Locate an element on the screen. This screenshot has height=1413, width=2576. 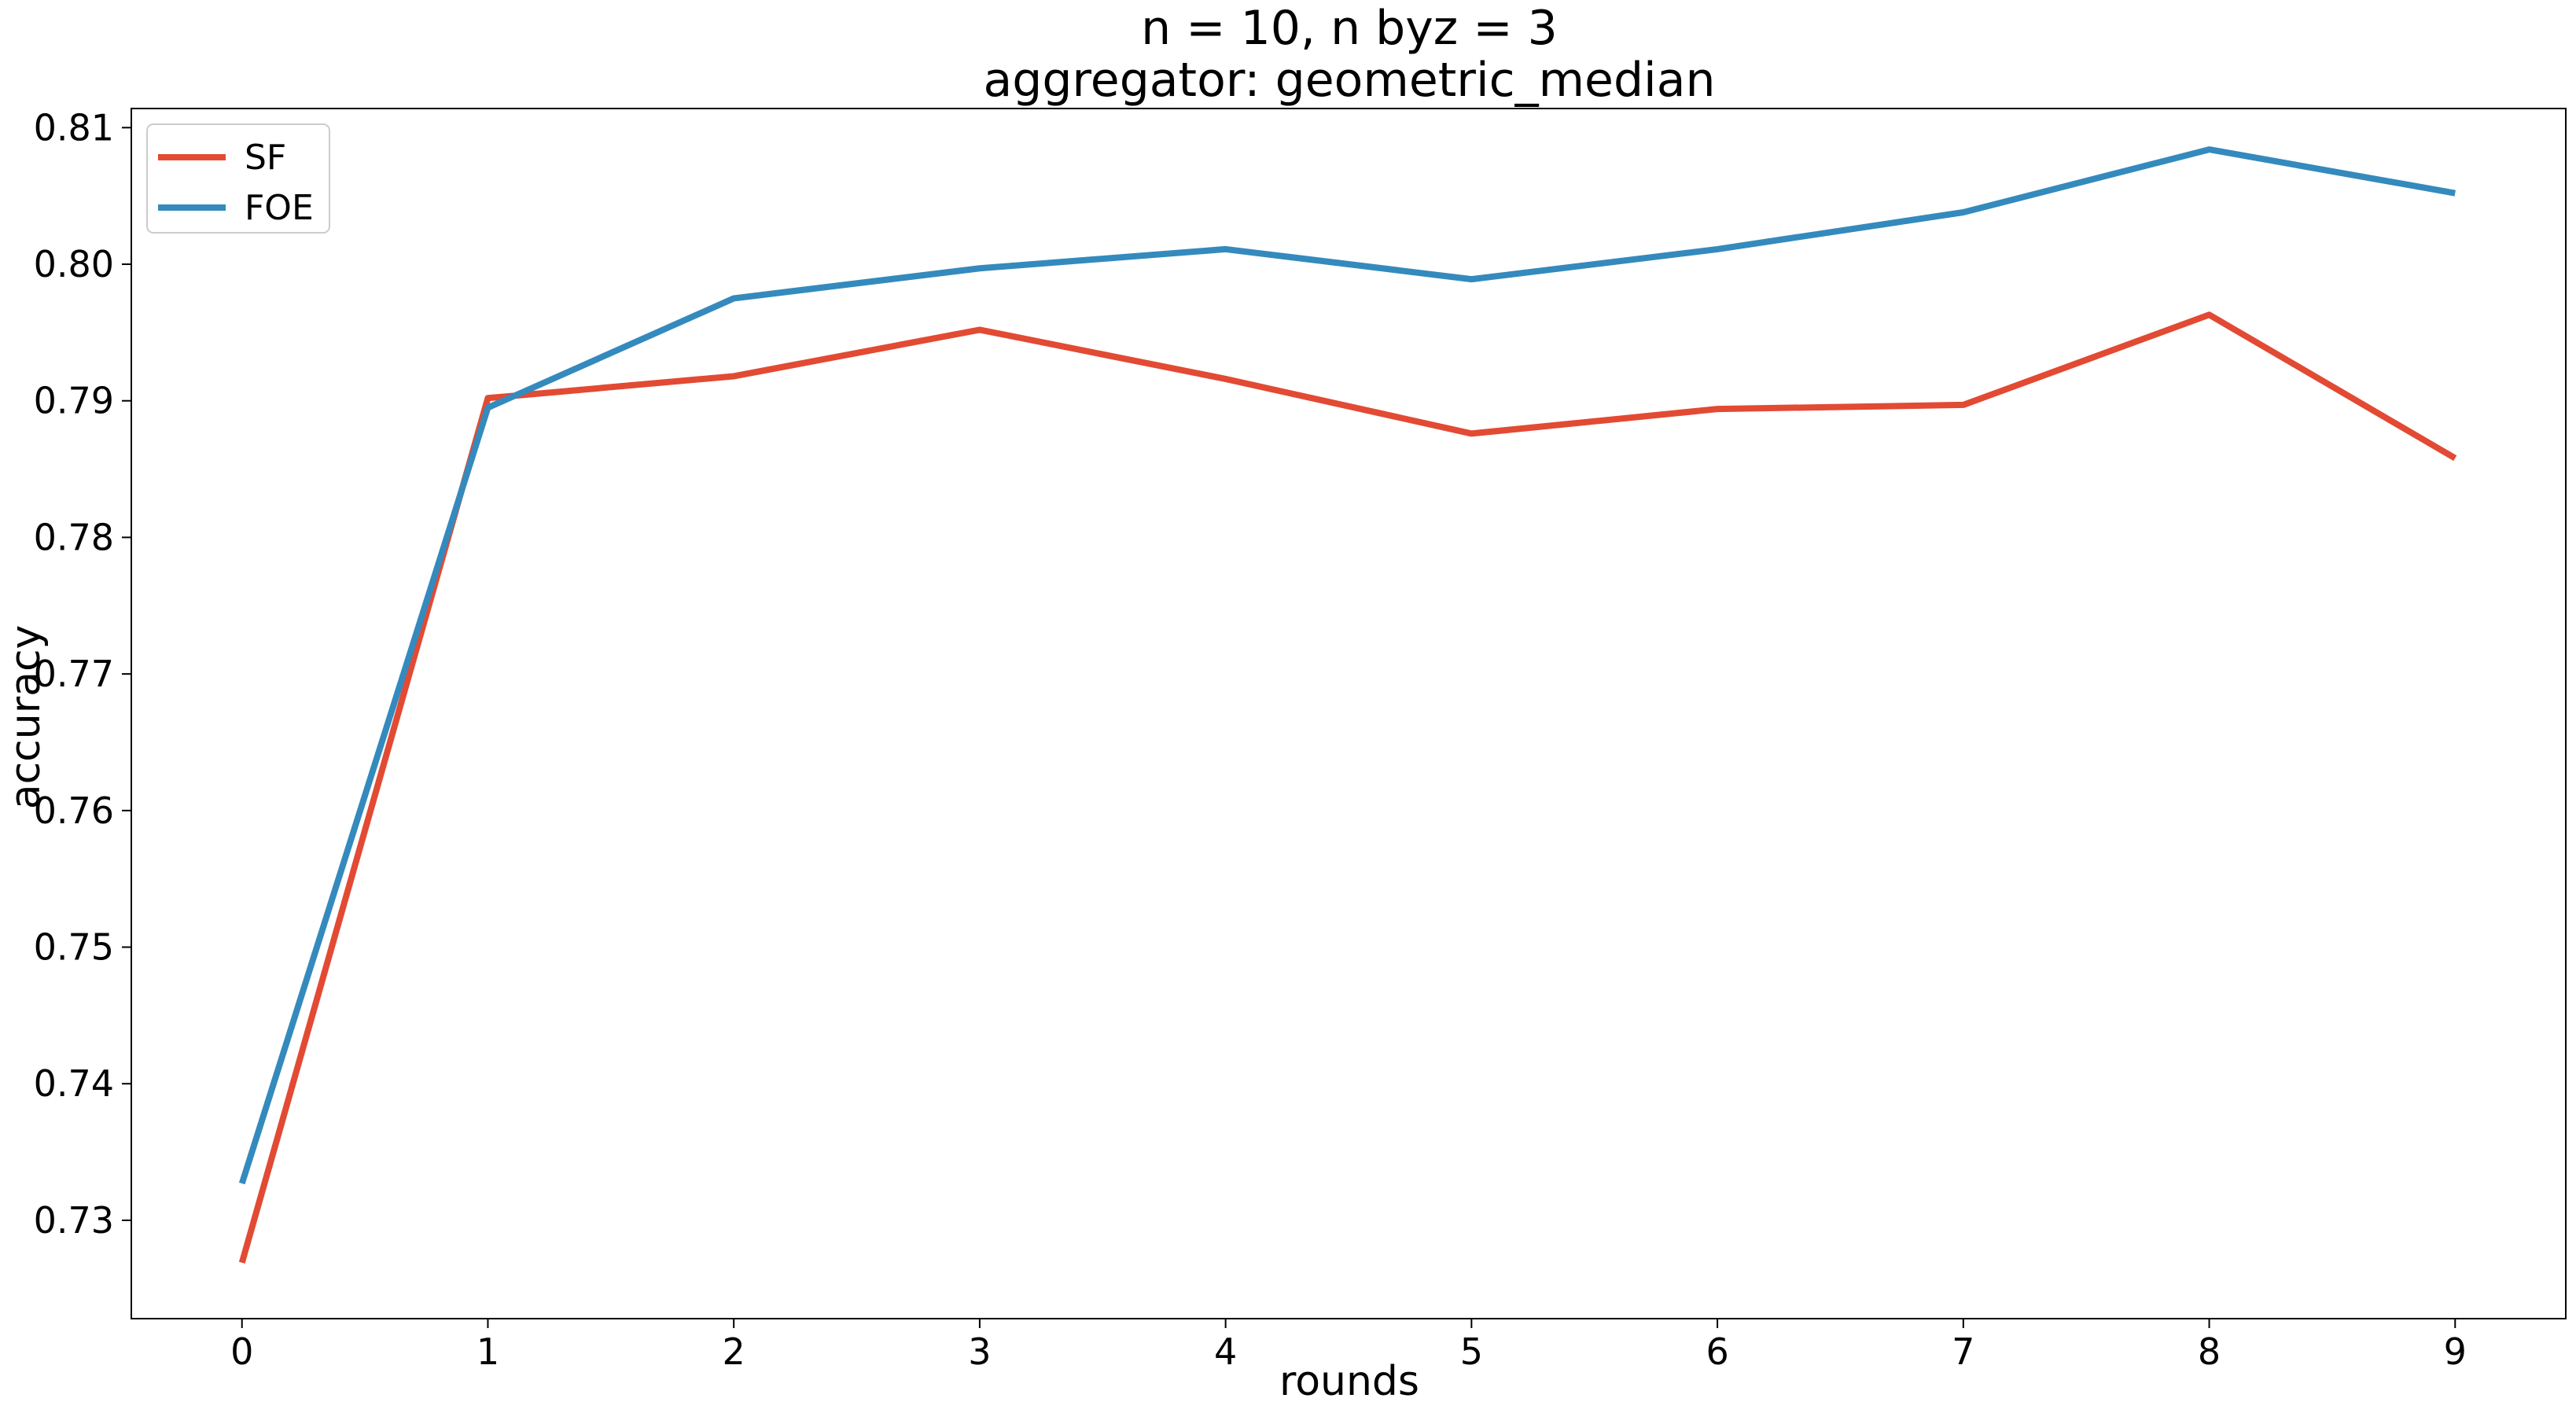
x-tick-label: 8 is located at coordinates (2209, 1351).